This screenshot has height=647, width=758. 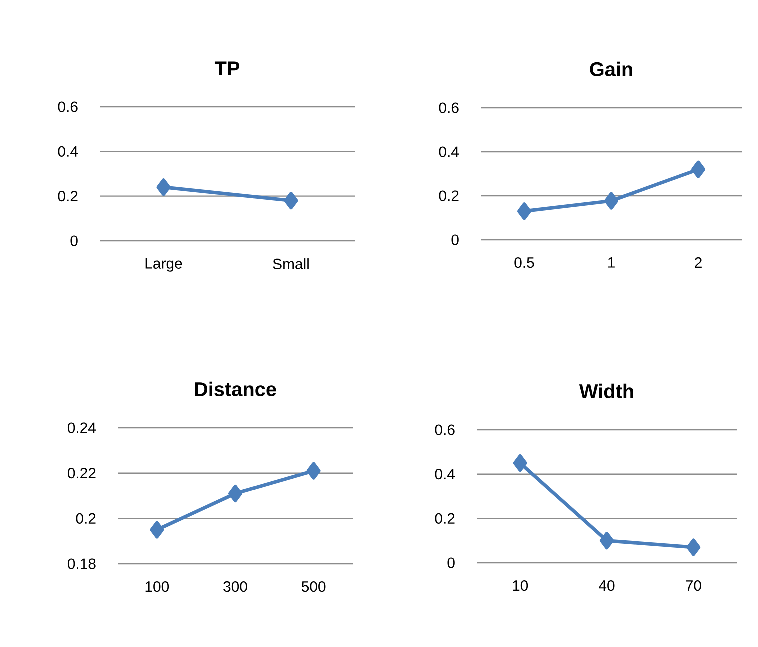 I want to click on chart-title: Distance, so click(x=235, y=389).